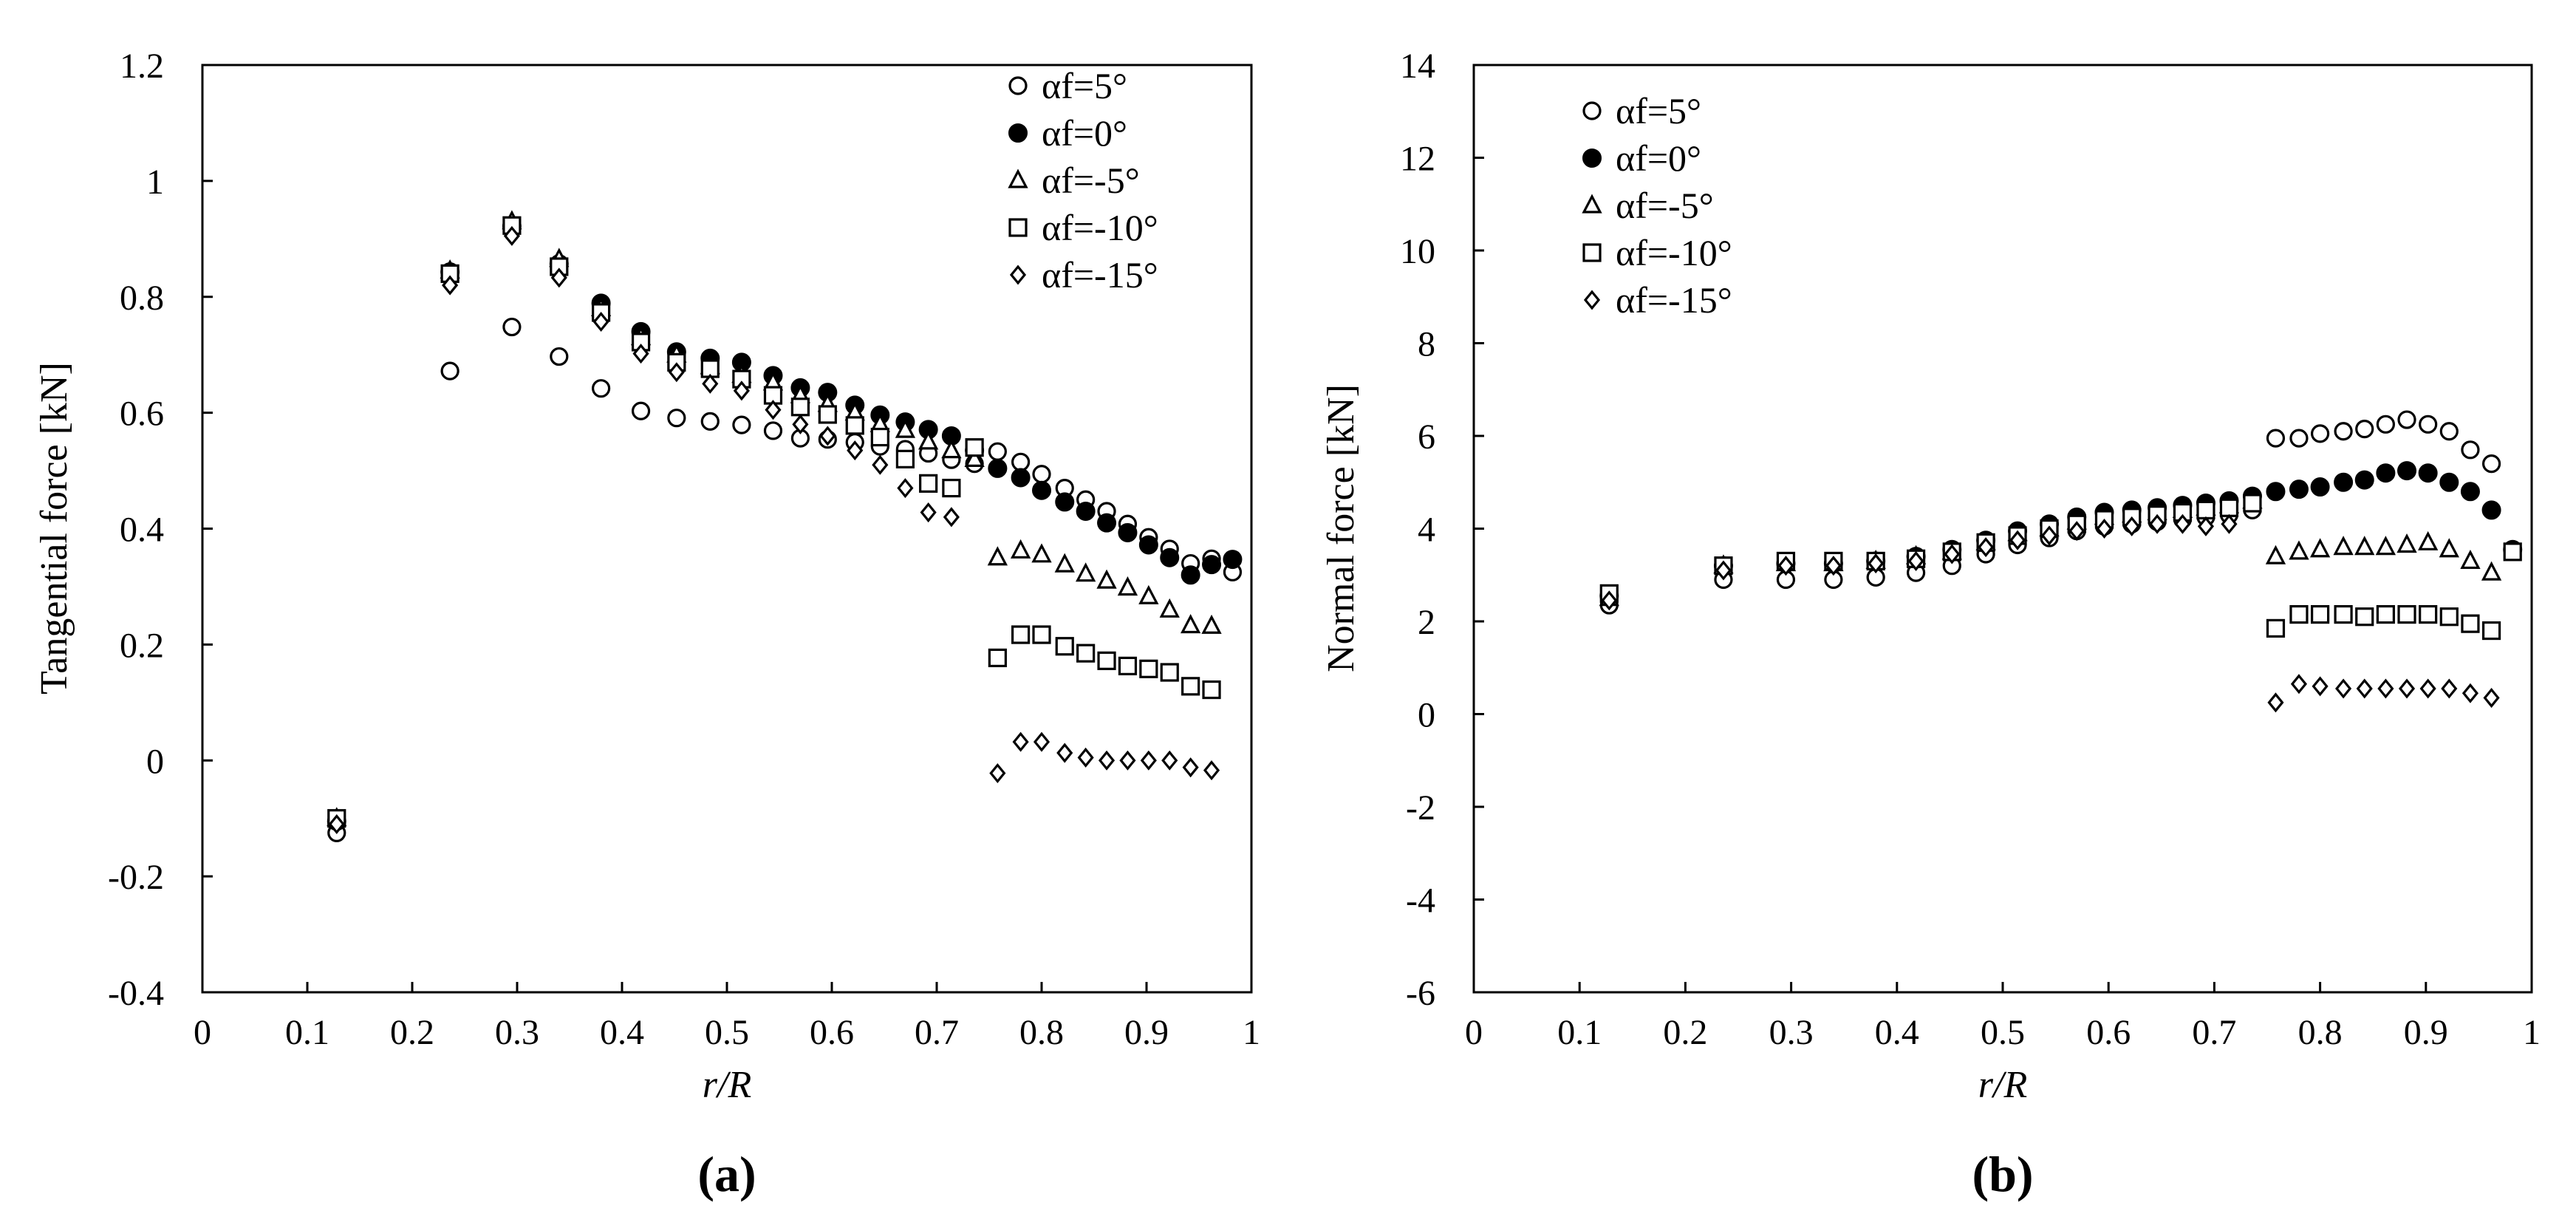  What do you see at coordinates (1580, 1032) in the screenshot?
I see `x-tick-label: 0.1` at bounding box center [1580, 1032].